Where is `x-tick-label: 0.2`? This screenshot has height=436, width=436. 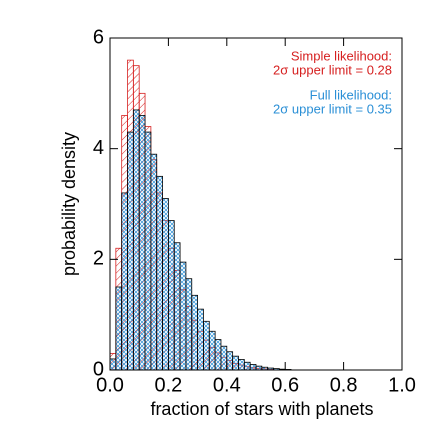 x-tick-label: 0.2 is located at coordinates (168, 385).